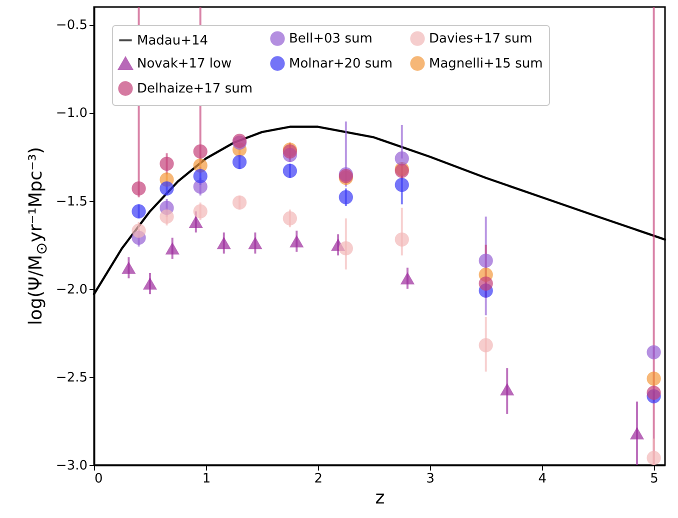  What do you see at coordinates (184, 64) in the screenshot?
I see `legend-label: Novak+17 low` at bounding box center [184, 64].